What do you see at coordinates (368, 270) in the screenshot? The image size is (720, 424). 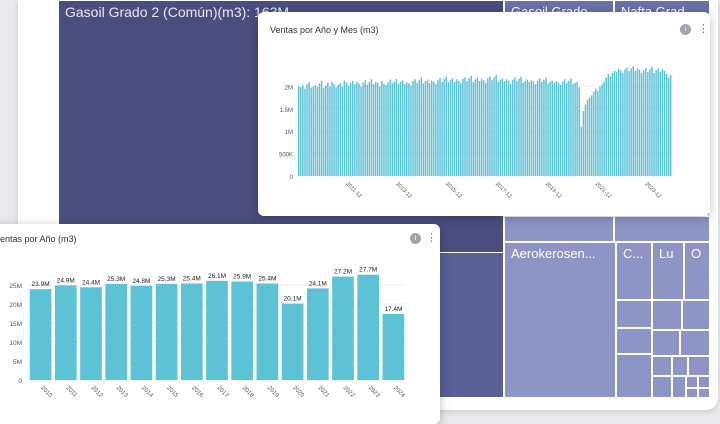 I see `data-label: 27.7M` at bounding box center [368, 270].